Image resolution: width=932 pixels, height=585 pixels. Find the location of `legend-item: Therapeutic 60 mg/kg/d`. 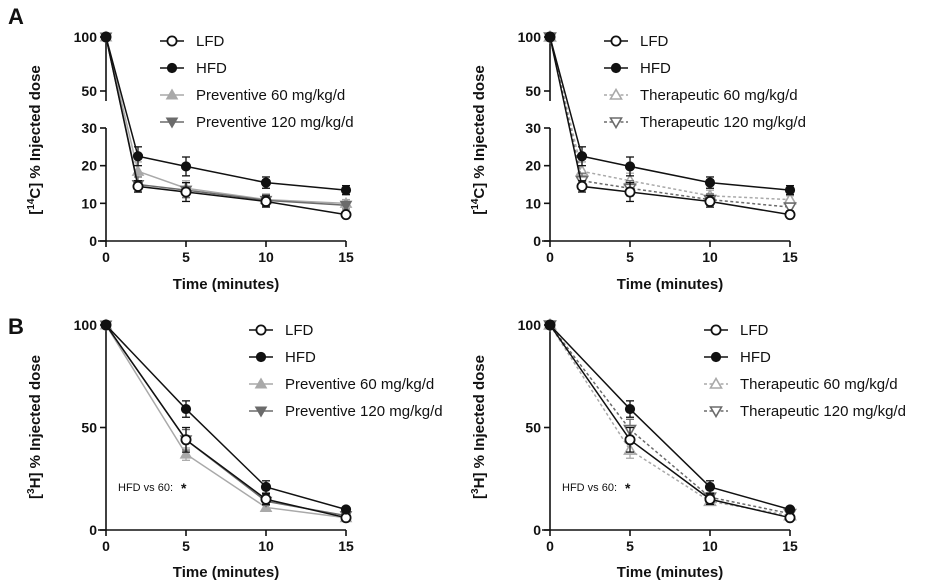

legend-item: Therapeutic 60 mg/kg/d is located at coordinates (801, 384).